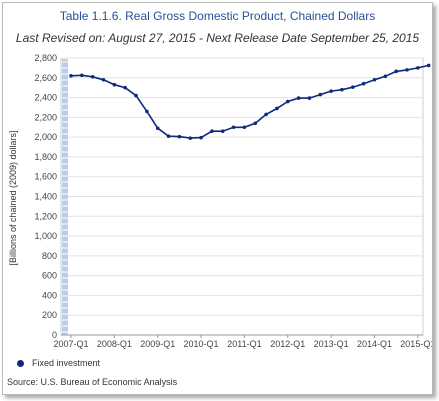 This screenshot has width=439, height=401. Describe the element at coordinates (45, 58) in the screenshot. I see `y-tick-label: 2,800` at that location.